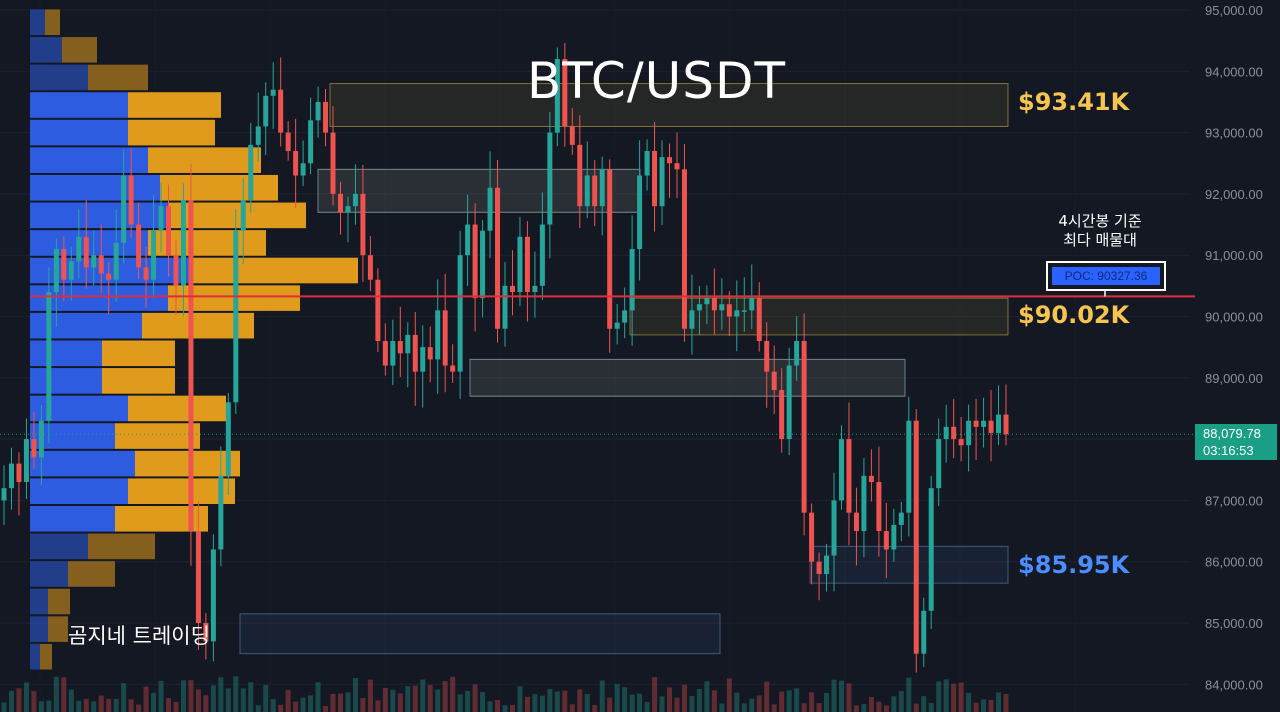 Image resolution: width=1280 pixels, height=712 pixels. I want to click on poc-note-line2: 최다 매물대, so click(1100, 240).